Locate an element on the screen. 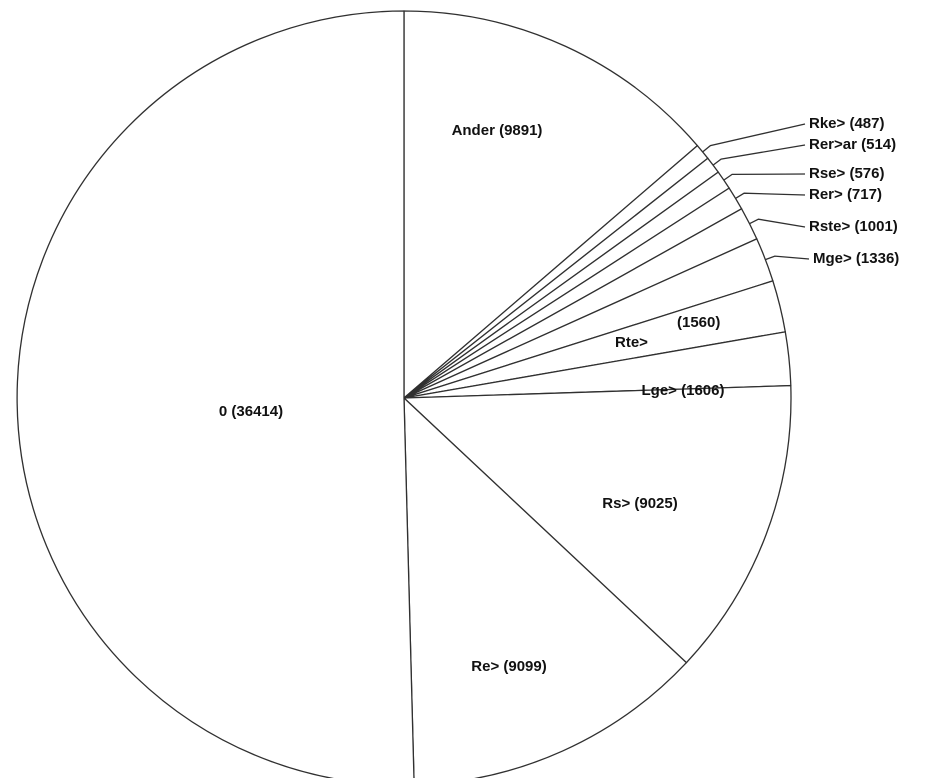 The width and height of the screenshot is (944, 778). label-ander: Ander (9891) is located at coordinates (497, 130).